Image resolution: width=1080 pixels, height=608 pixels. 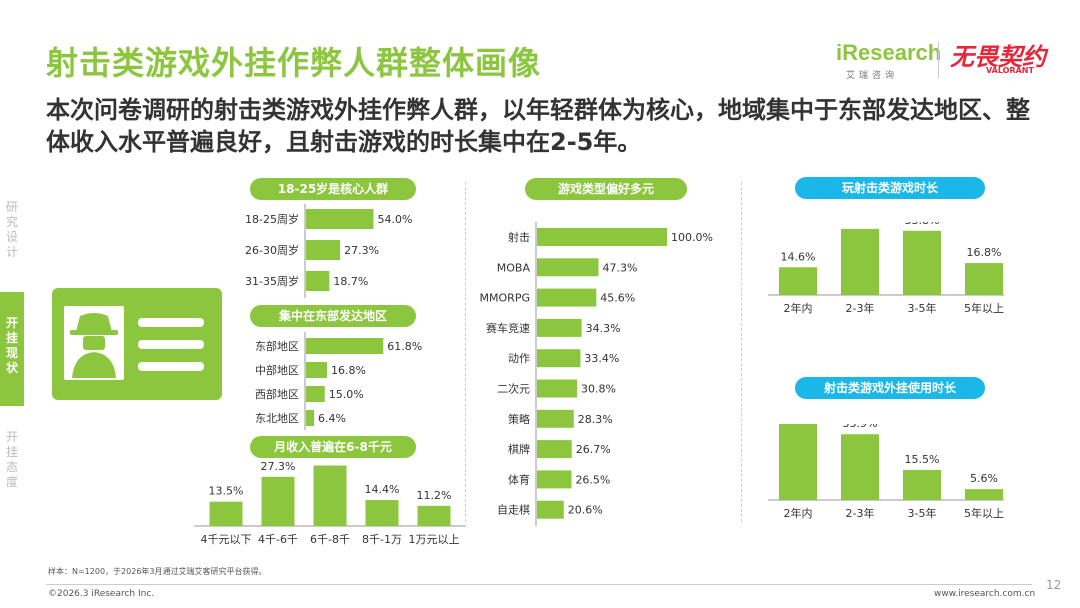 What do you see at coordinates (333, 316) in the screenshot?
I see `region-chart-title: 集中在东部发达地区` at bounding box center [333, 316].